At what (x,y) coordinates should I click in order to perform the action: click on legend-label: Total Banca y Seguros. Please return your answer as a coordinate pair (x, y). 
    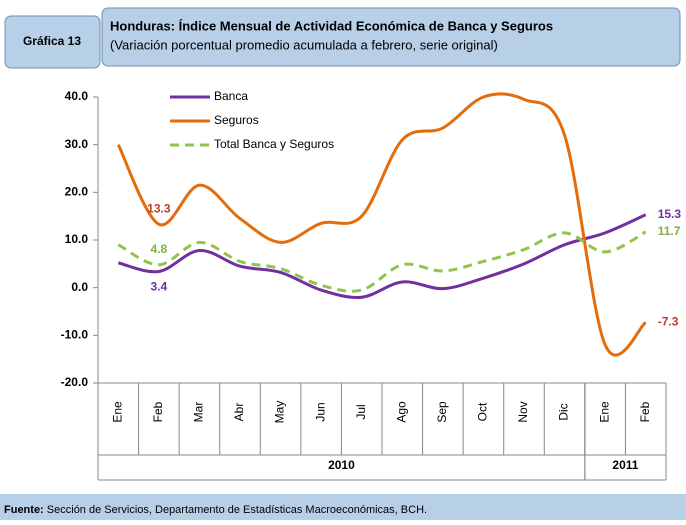
    Looking at the image, I should click on (274, 144).